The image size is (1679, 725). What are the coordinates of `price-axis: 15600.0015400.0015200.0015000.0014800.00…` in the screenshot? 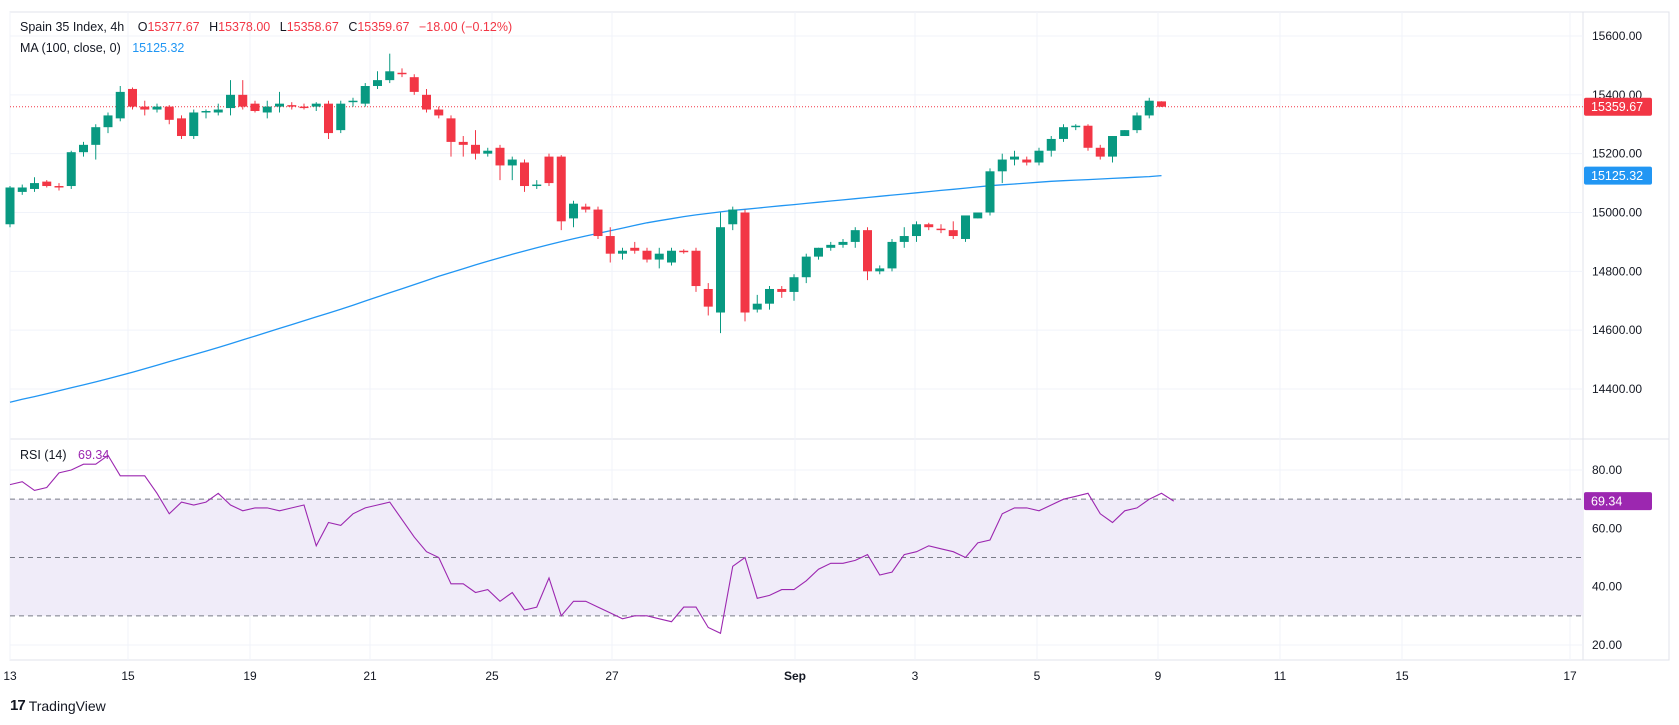 It's located at (1617, 212).